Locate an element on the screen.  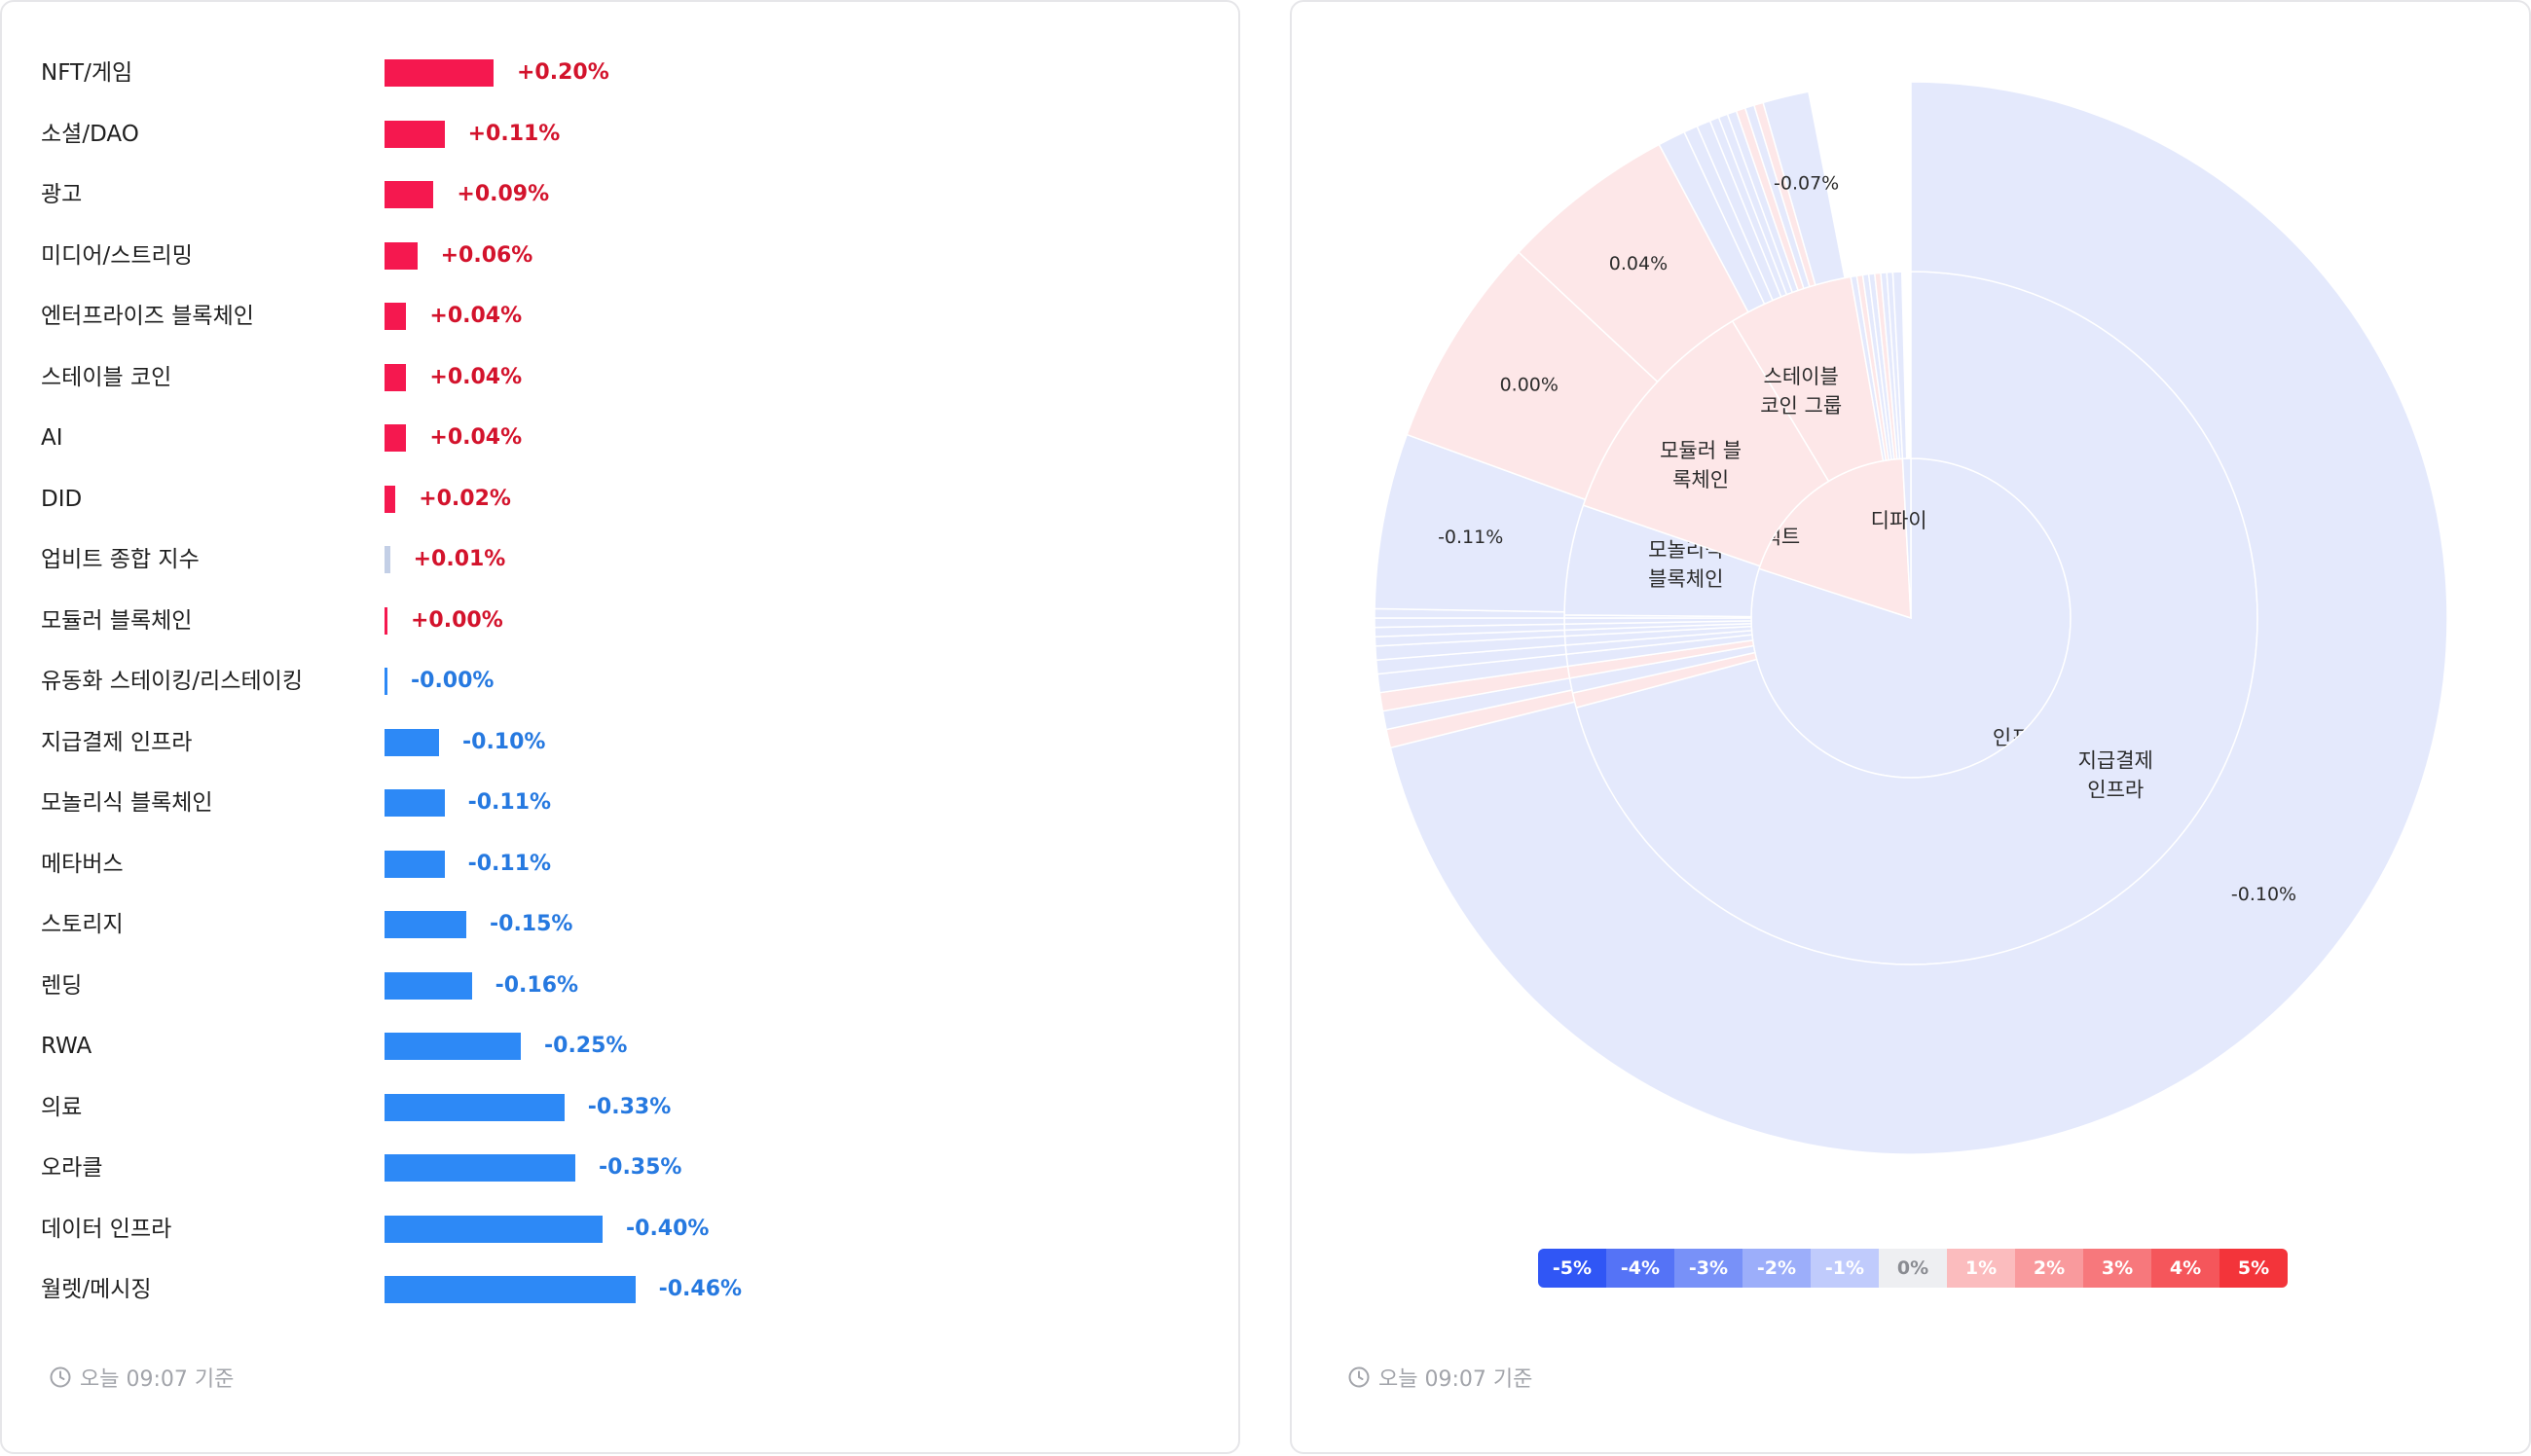
bar-category-label: 미디어/스트리밍 is located at coordinates (117, 255).